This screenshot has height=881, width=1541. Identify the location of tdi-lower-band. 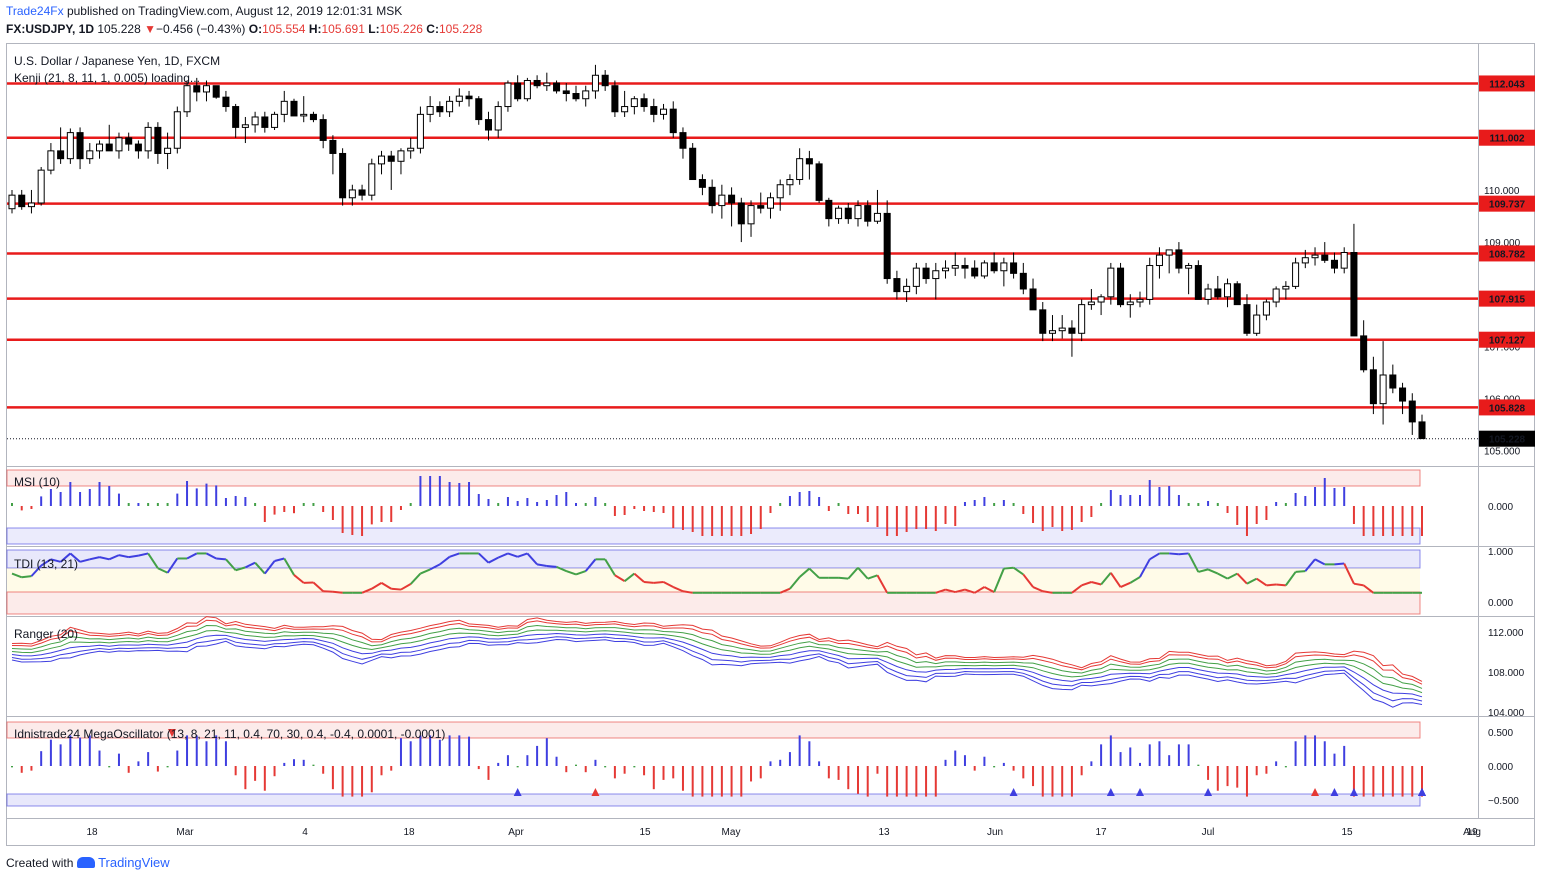
(713, 603).